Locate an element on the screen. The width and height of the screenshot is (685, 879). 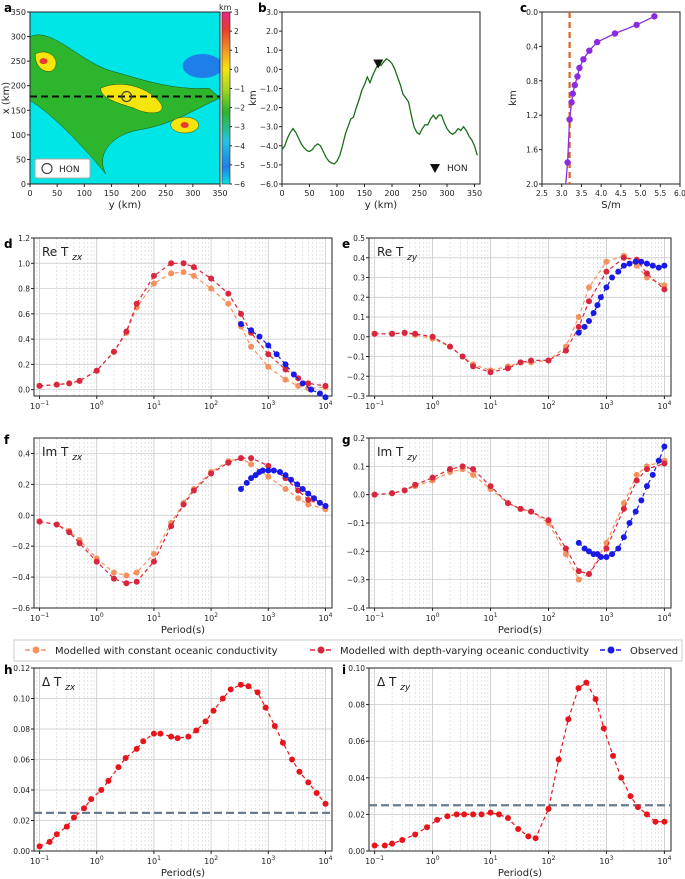
i-ytick-label: 0.04 is located at coordinates (356, 778).